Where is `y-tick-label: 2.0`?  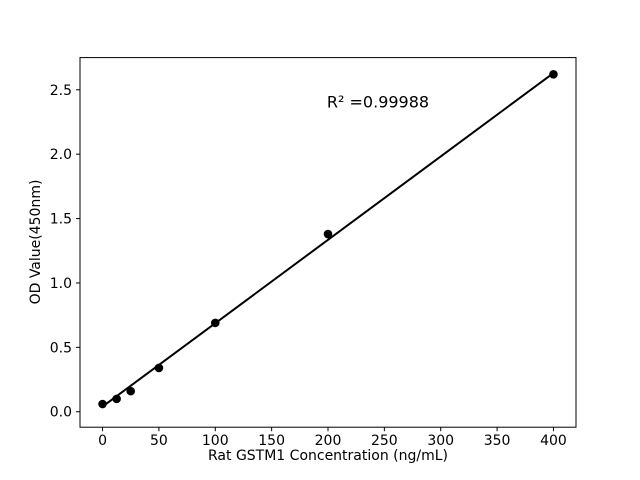 y-tick-label: 2.0 is located at coordinates (61, 155).